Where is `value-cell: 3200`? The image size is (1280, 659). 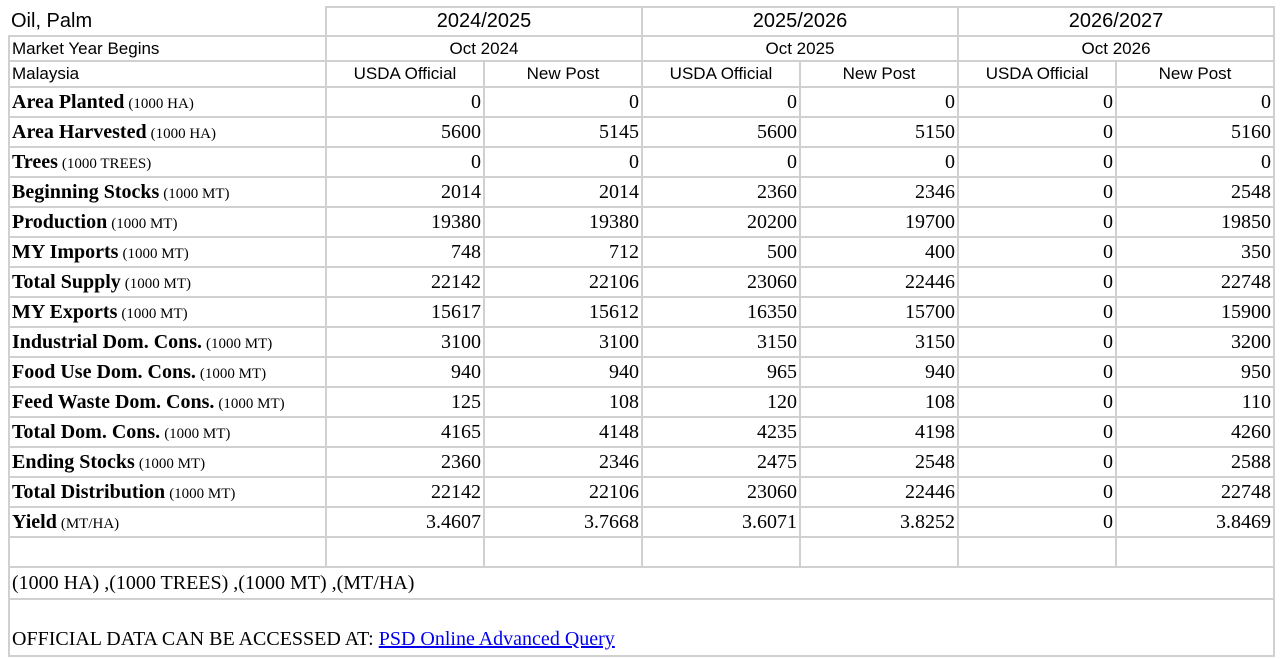
value-cell: 3200 is located at coordinates (1195, 342).